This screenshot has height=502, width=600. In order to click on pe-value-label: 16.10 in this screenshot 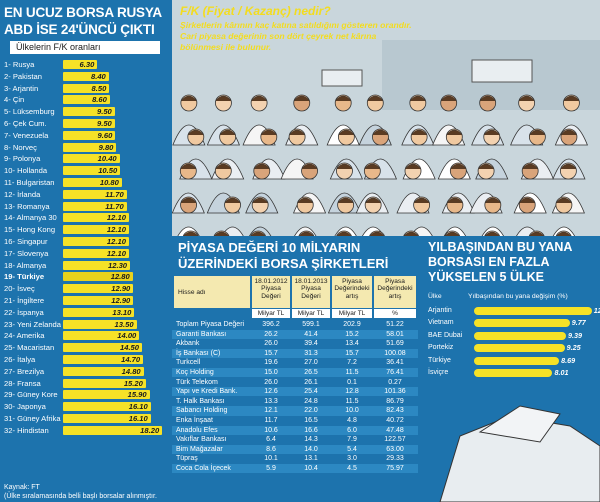, I will do `click(138, 407)`.